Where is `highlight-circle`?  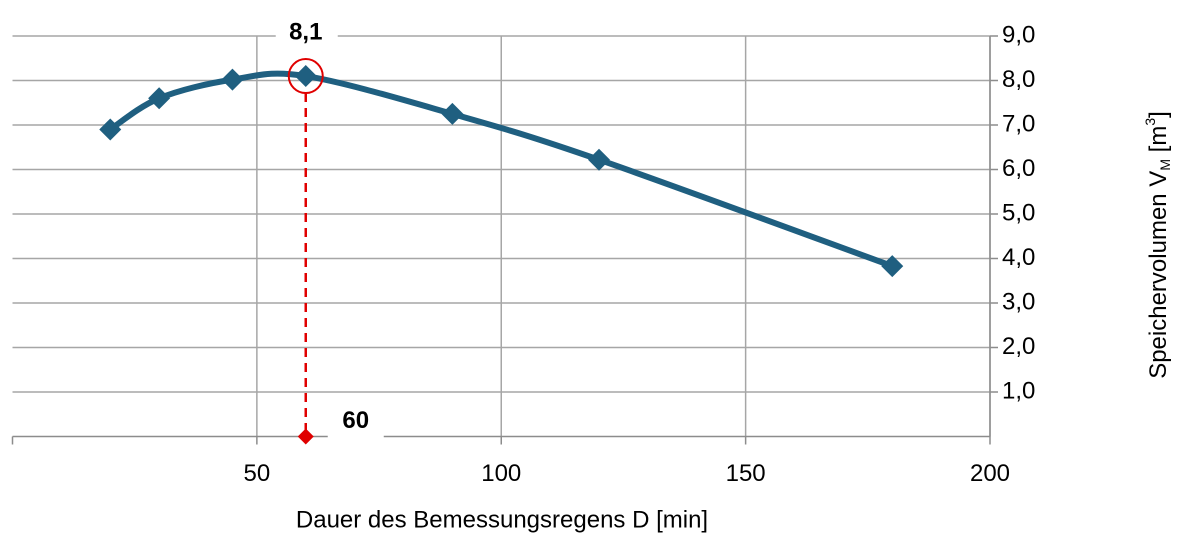 highlight-circle is located at coordinates (305, 76).